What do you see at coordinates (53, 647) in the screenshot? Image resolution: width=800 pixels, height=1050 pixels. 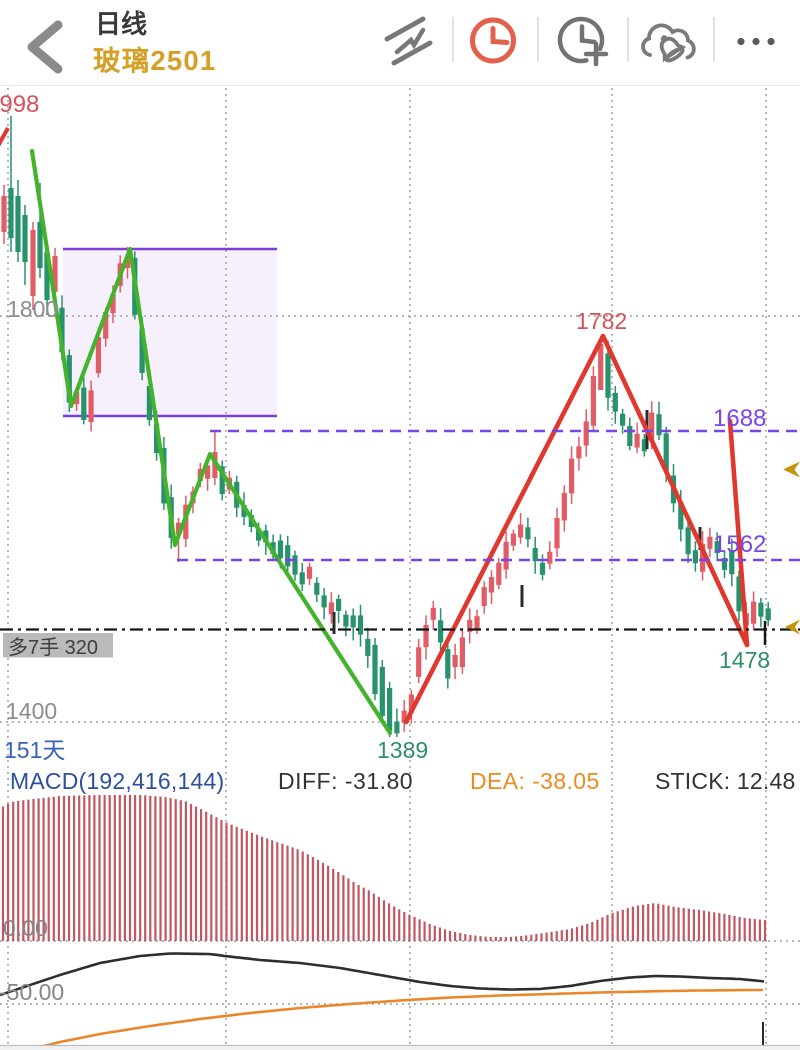 I see `svg-text: 多7手 320` at bounding box center [53, 647].